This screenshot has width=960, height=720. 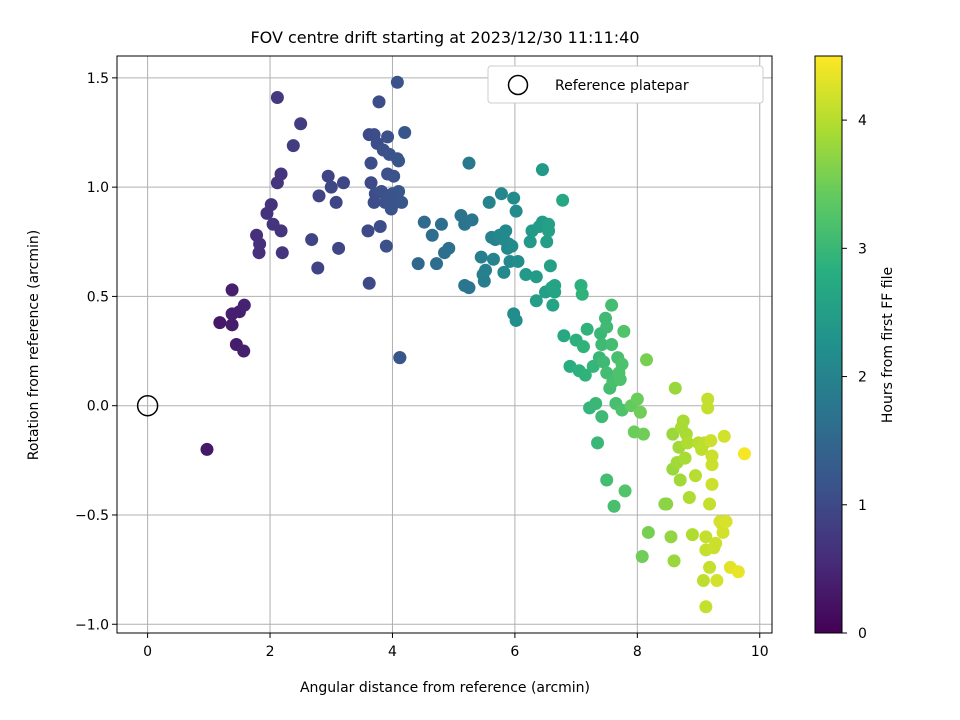 I want to click on legend-box, so click(x=625, y=84).